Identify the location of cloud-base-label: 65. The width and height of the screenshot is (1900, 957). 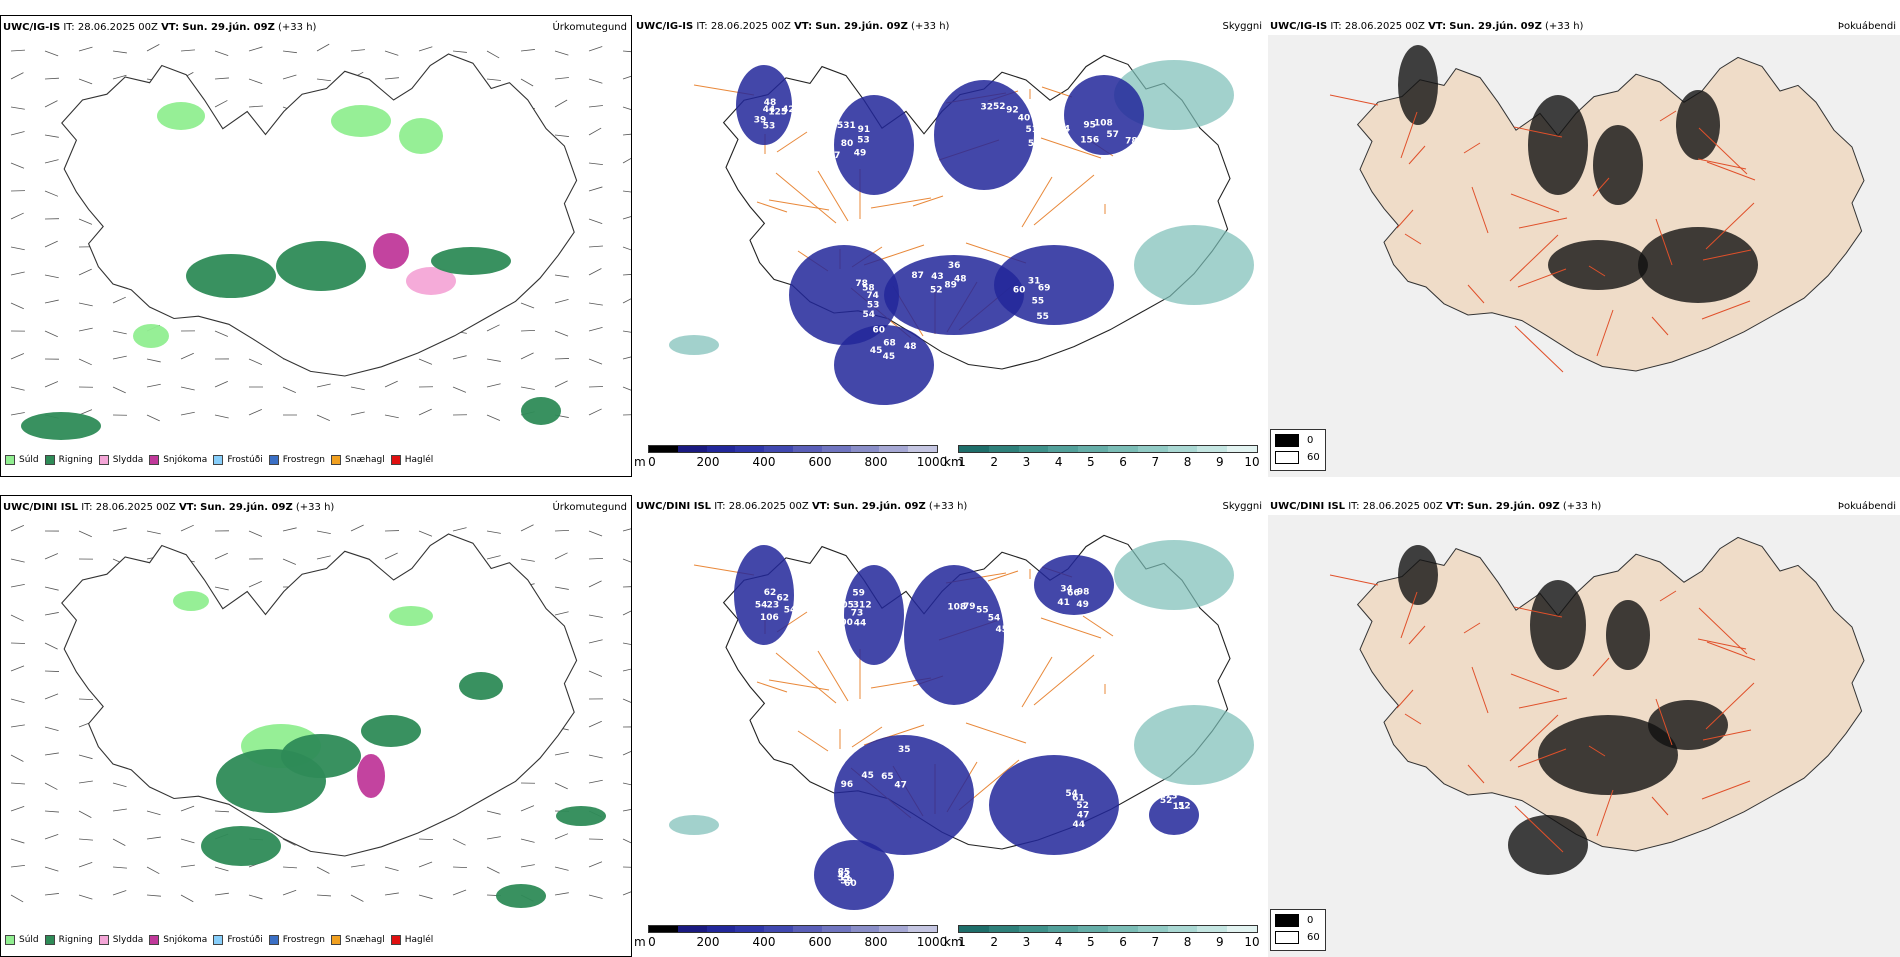
(887, 777).